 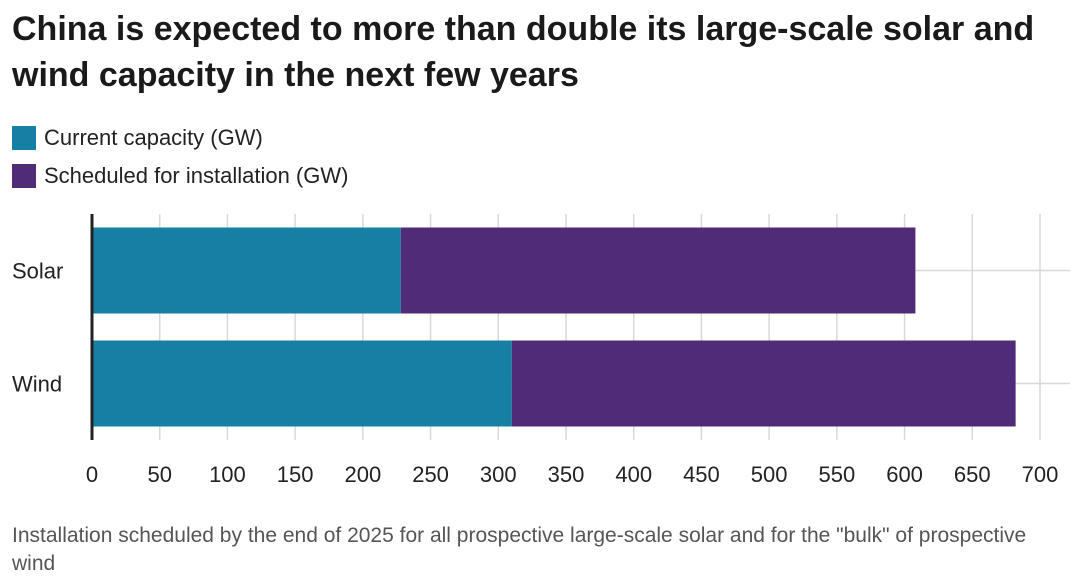 What do you see at coordinates (362, 474) in the screenshot?
I see `x-tick-label-200: 200` at bounding box center [362, 474].